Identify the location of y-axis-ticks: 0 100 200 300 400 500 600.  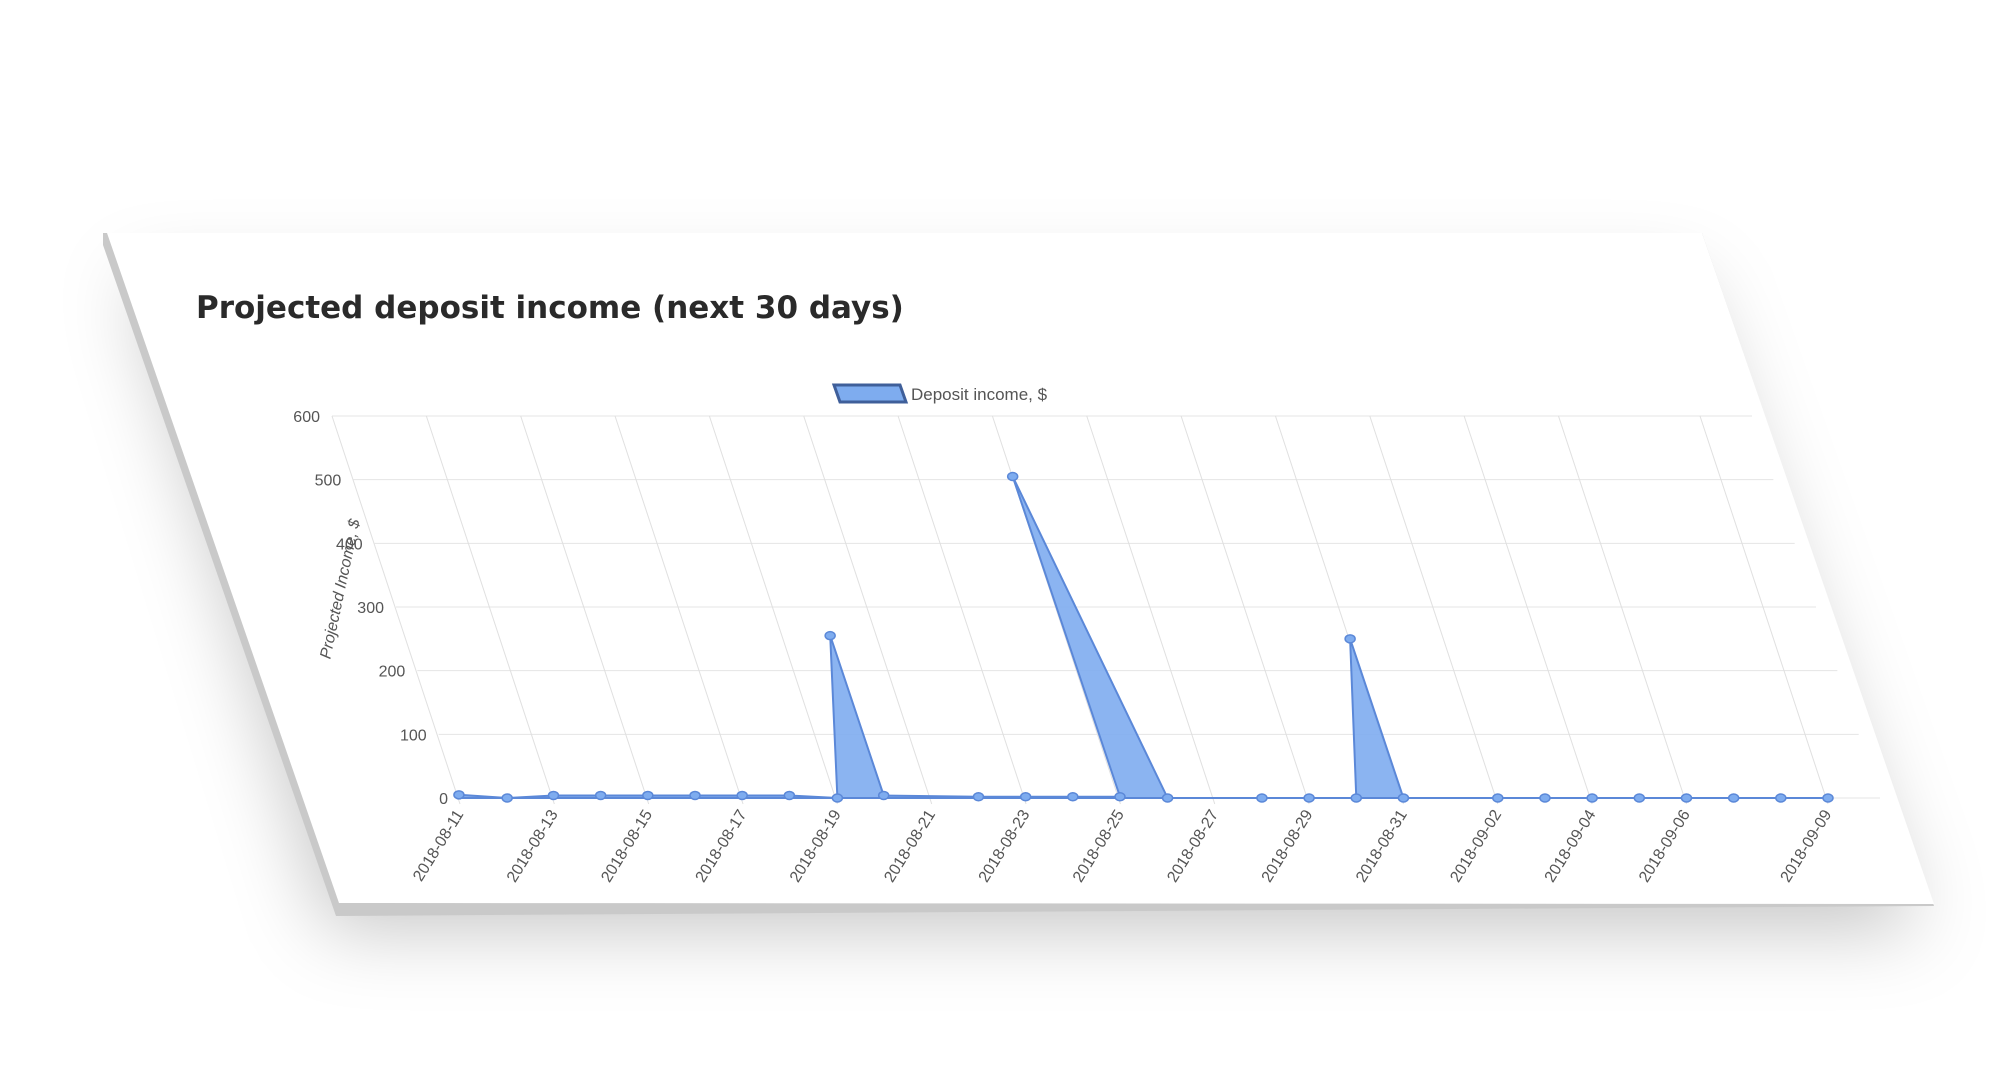
(370, 608).